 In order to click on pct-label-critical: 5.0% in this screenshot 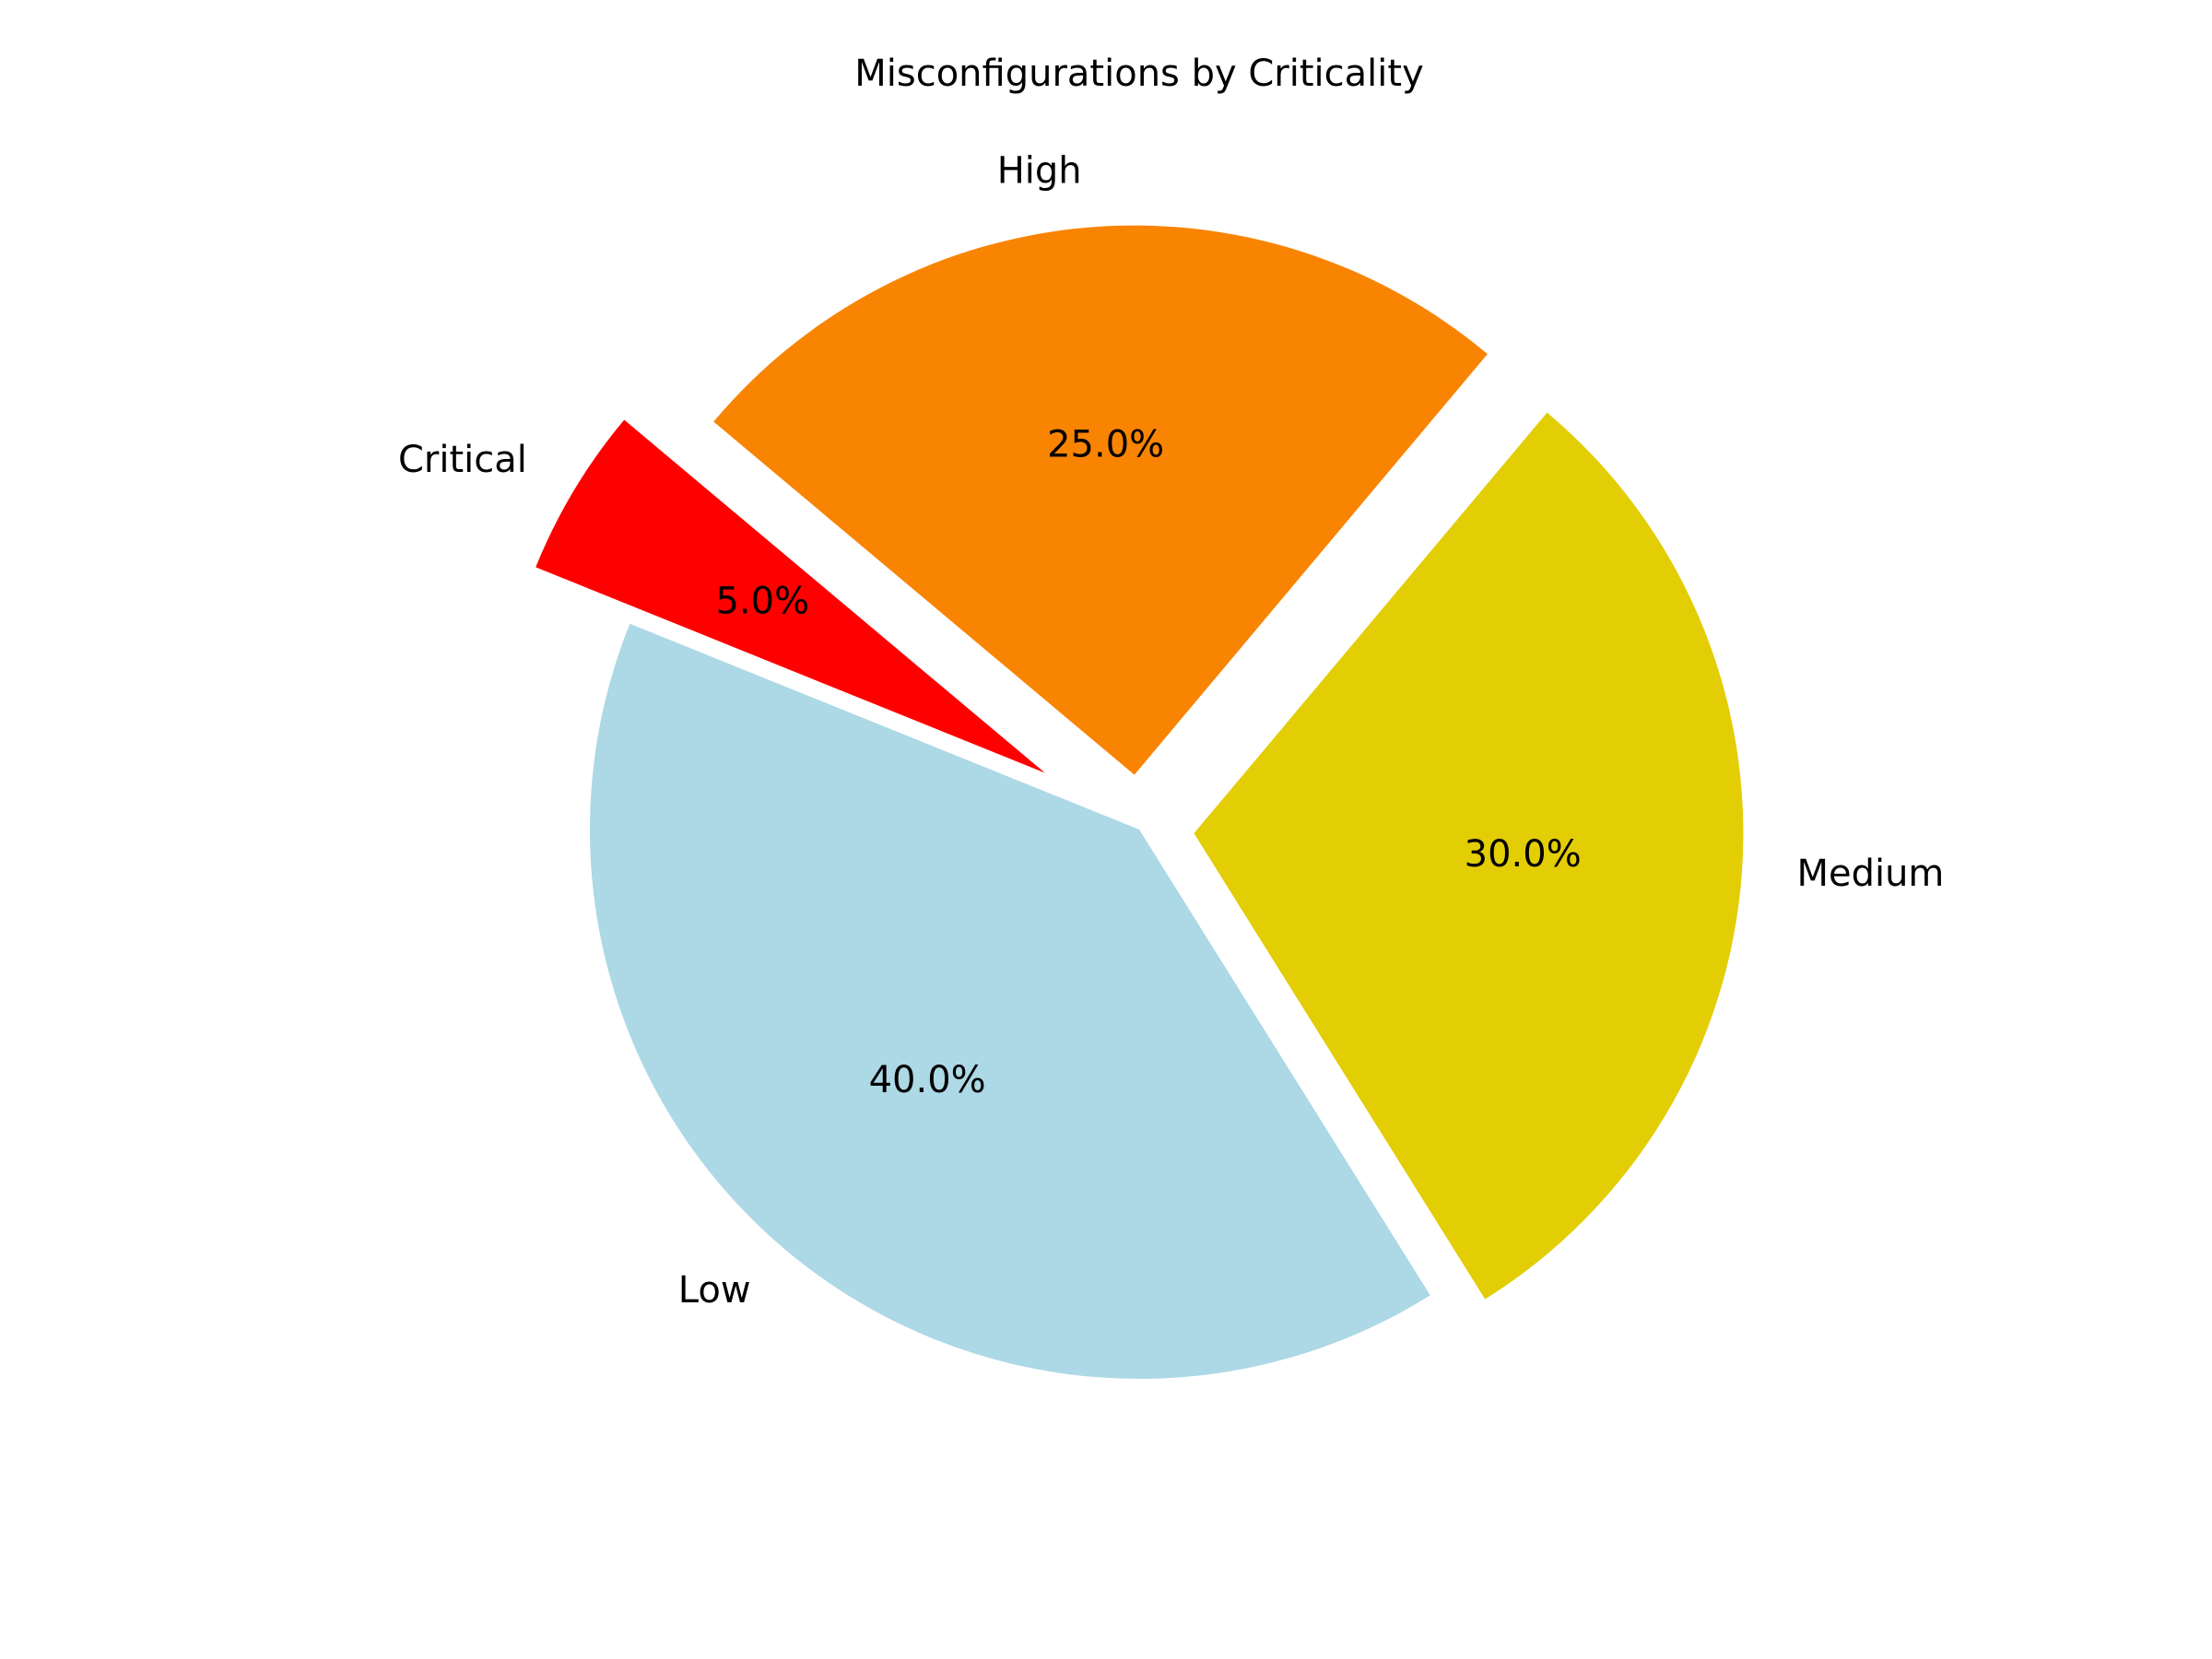, I will do `click(762, 601)`.